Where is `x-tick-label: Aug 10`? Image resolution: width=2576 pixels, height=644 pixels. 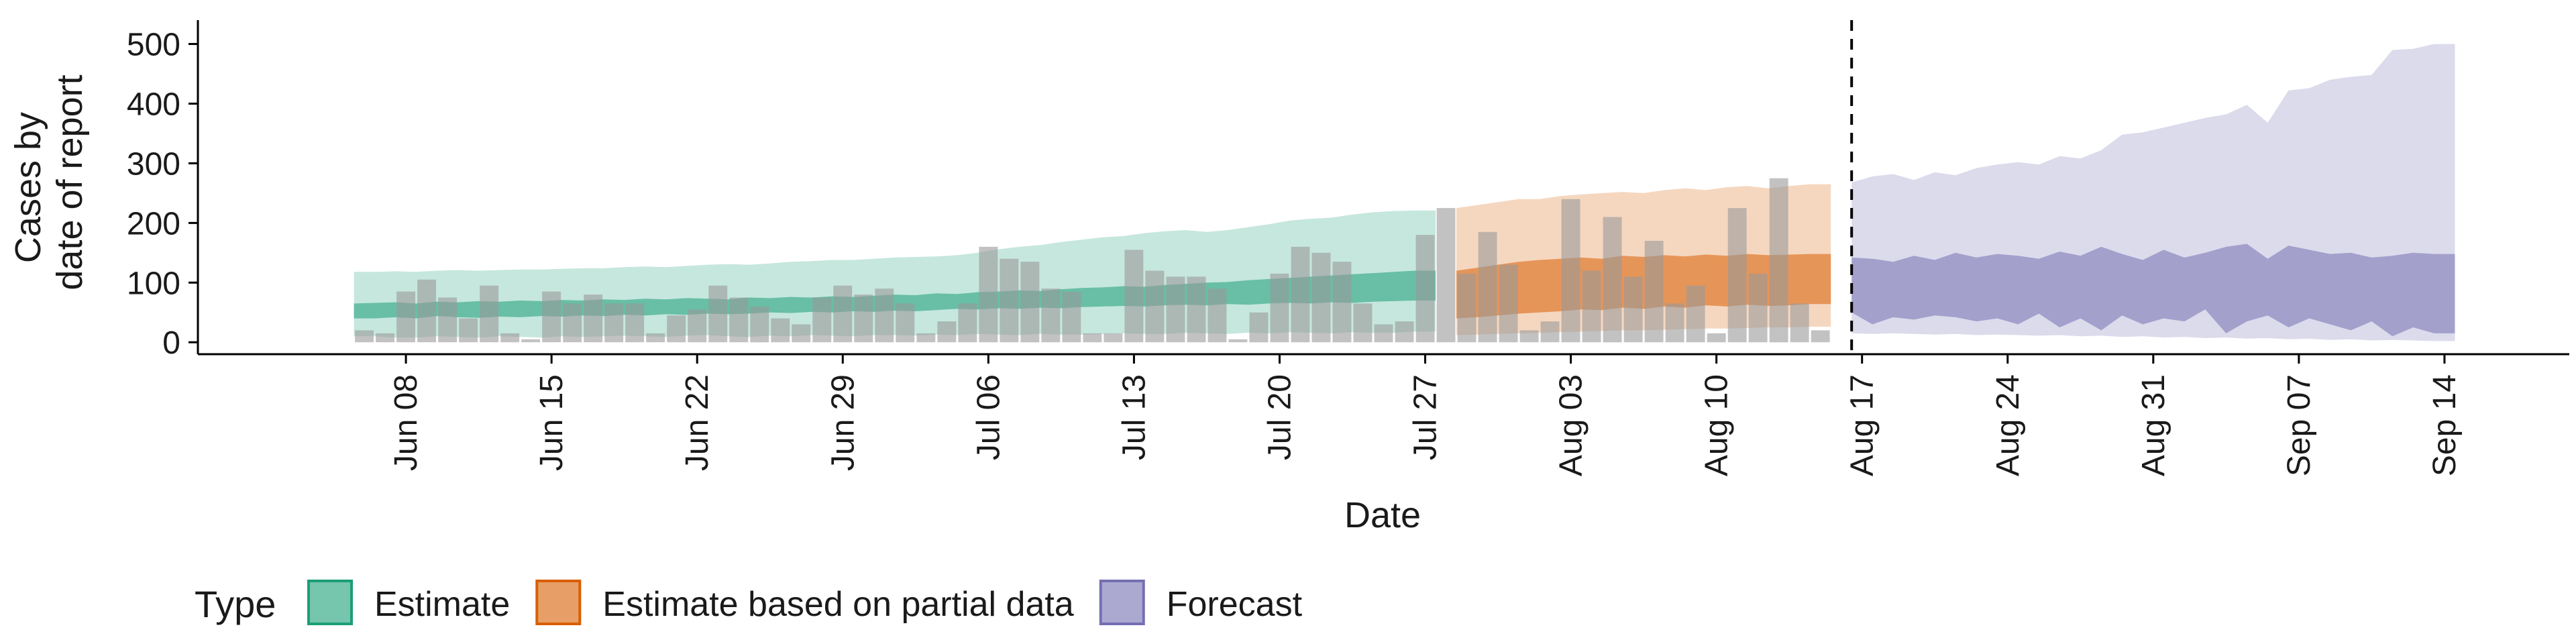
x-tick-label: Aug 10 is located at coordinates (1717, 425).